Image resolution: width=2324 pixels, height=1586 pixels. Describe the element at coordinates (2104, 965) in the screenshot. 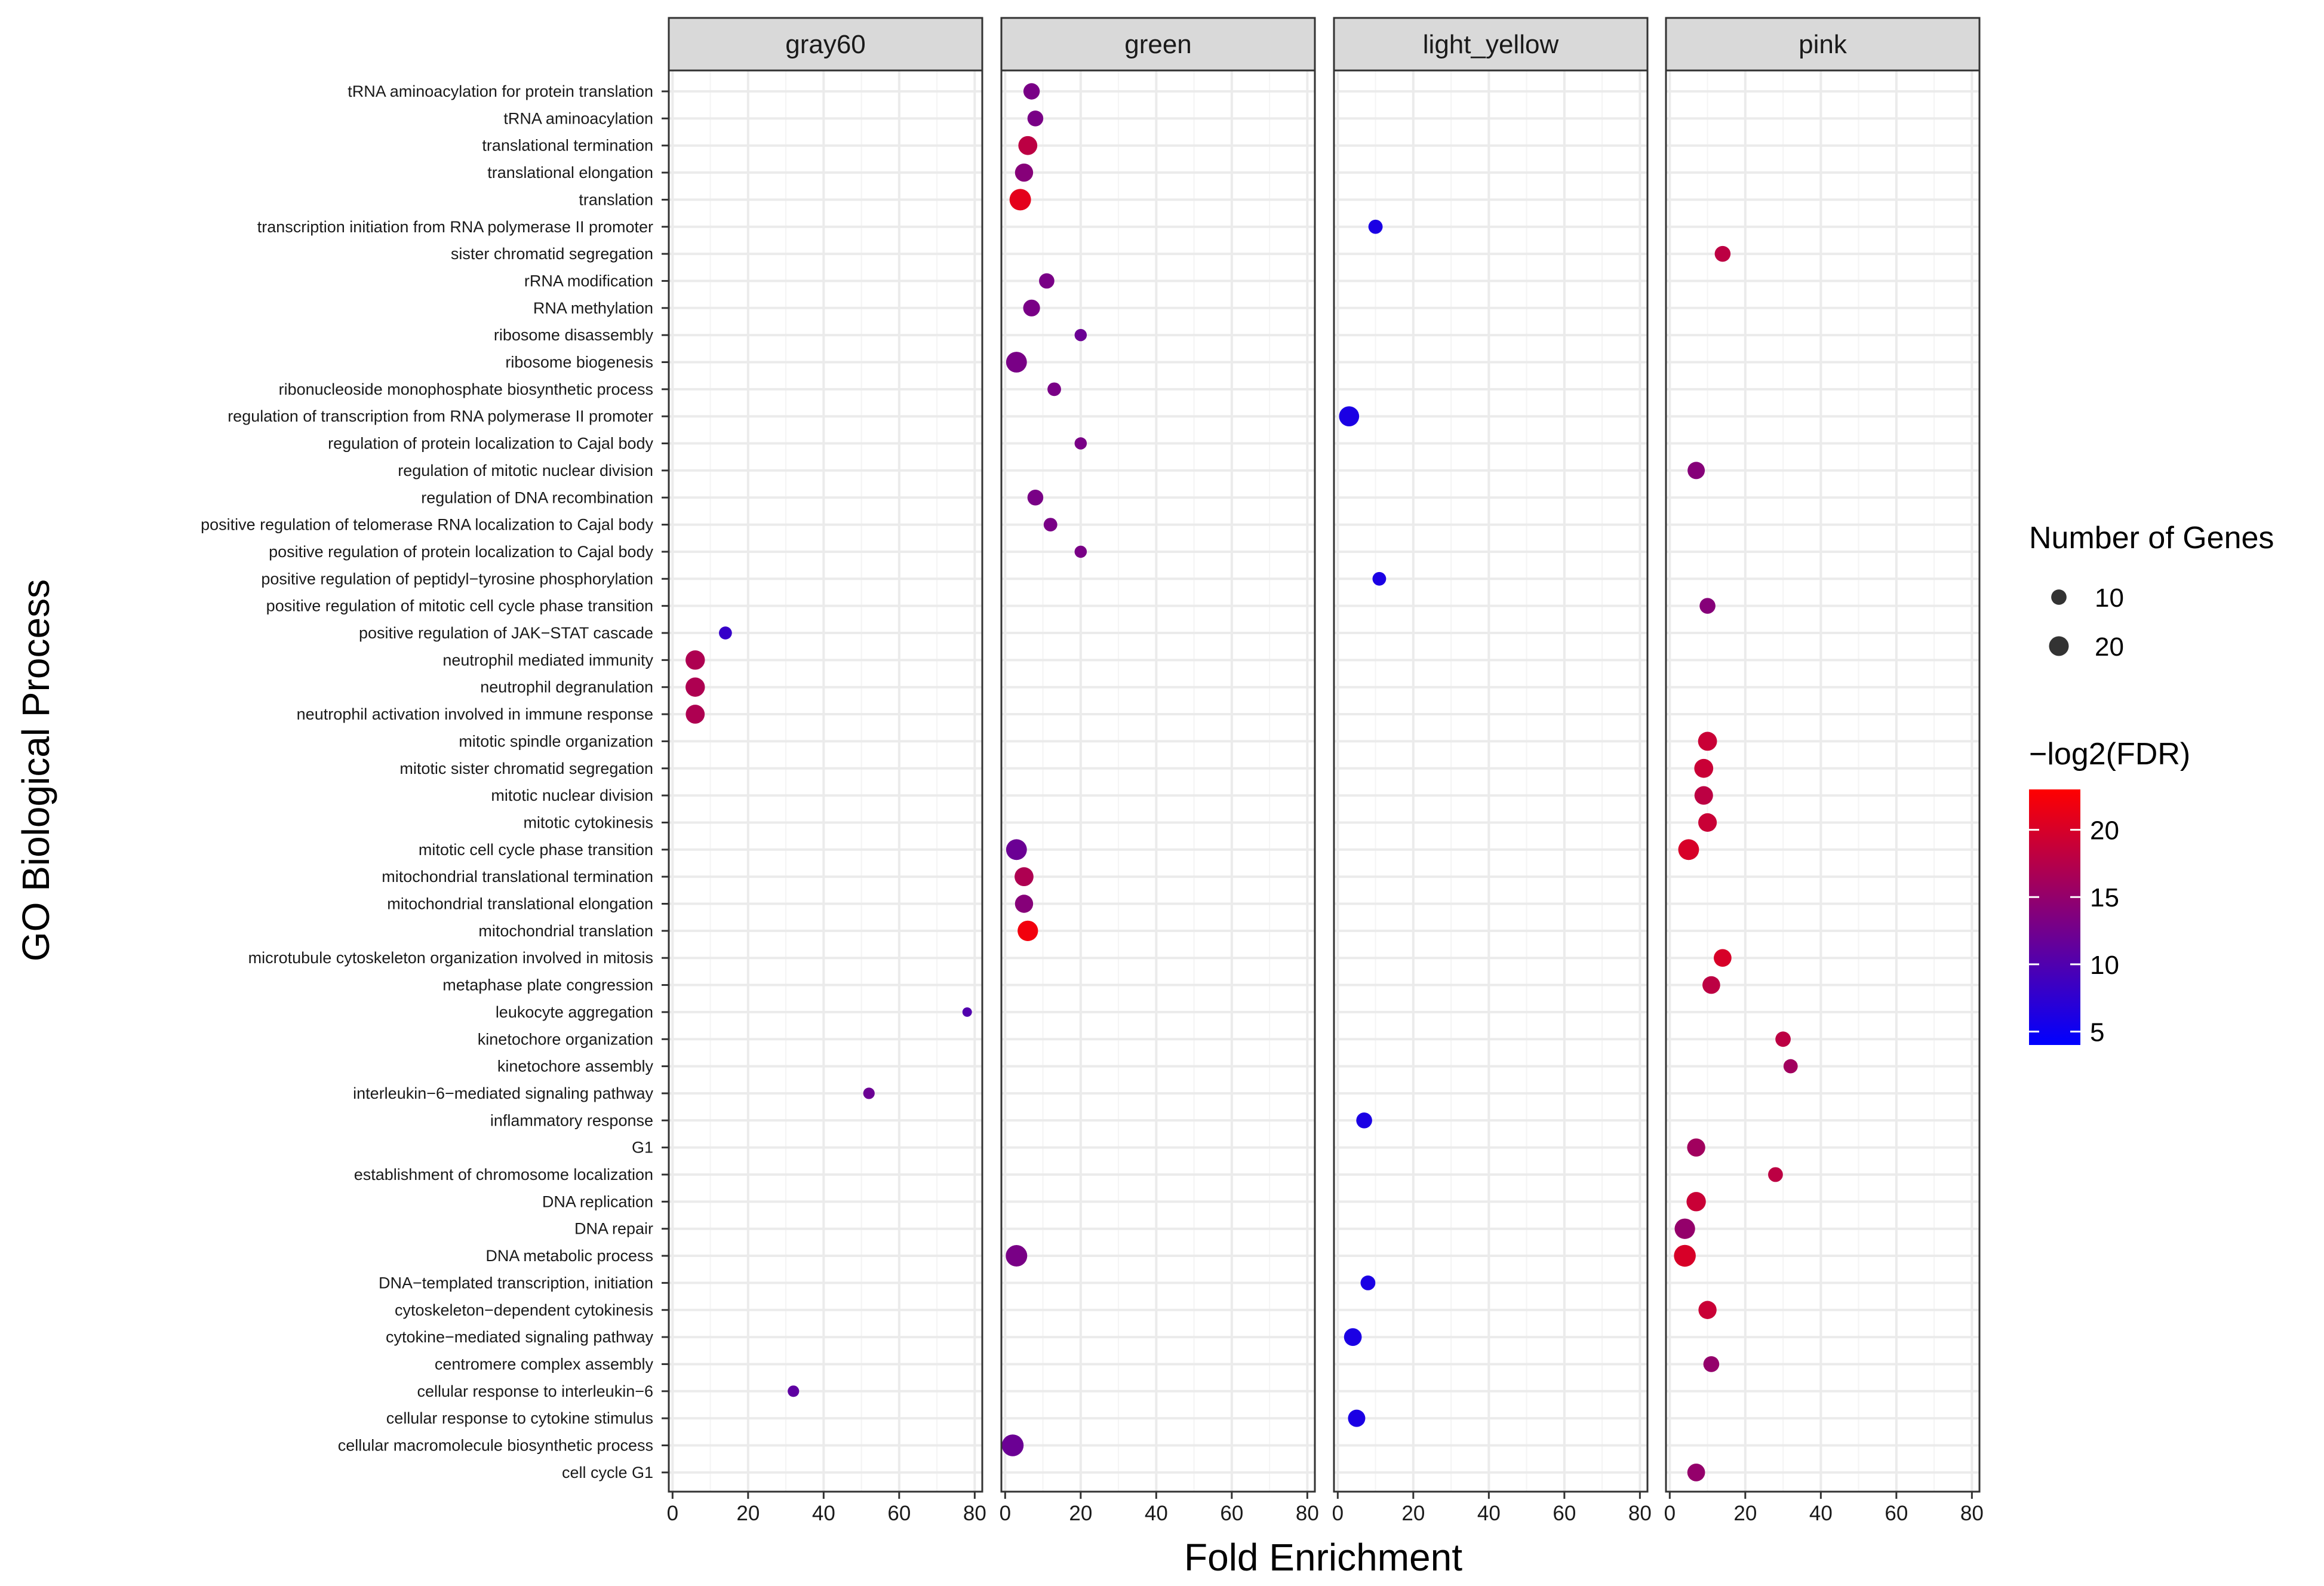

I see `color-bar-label: 10` at that location.